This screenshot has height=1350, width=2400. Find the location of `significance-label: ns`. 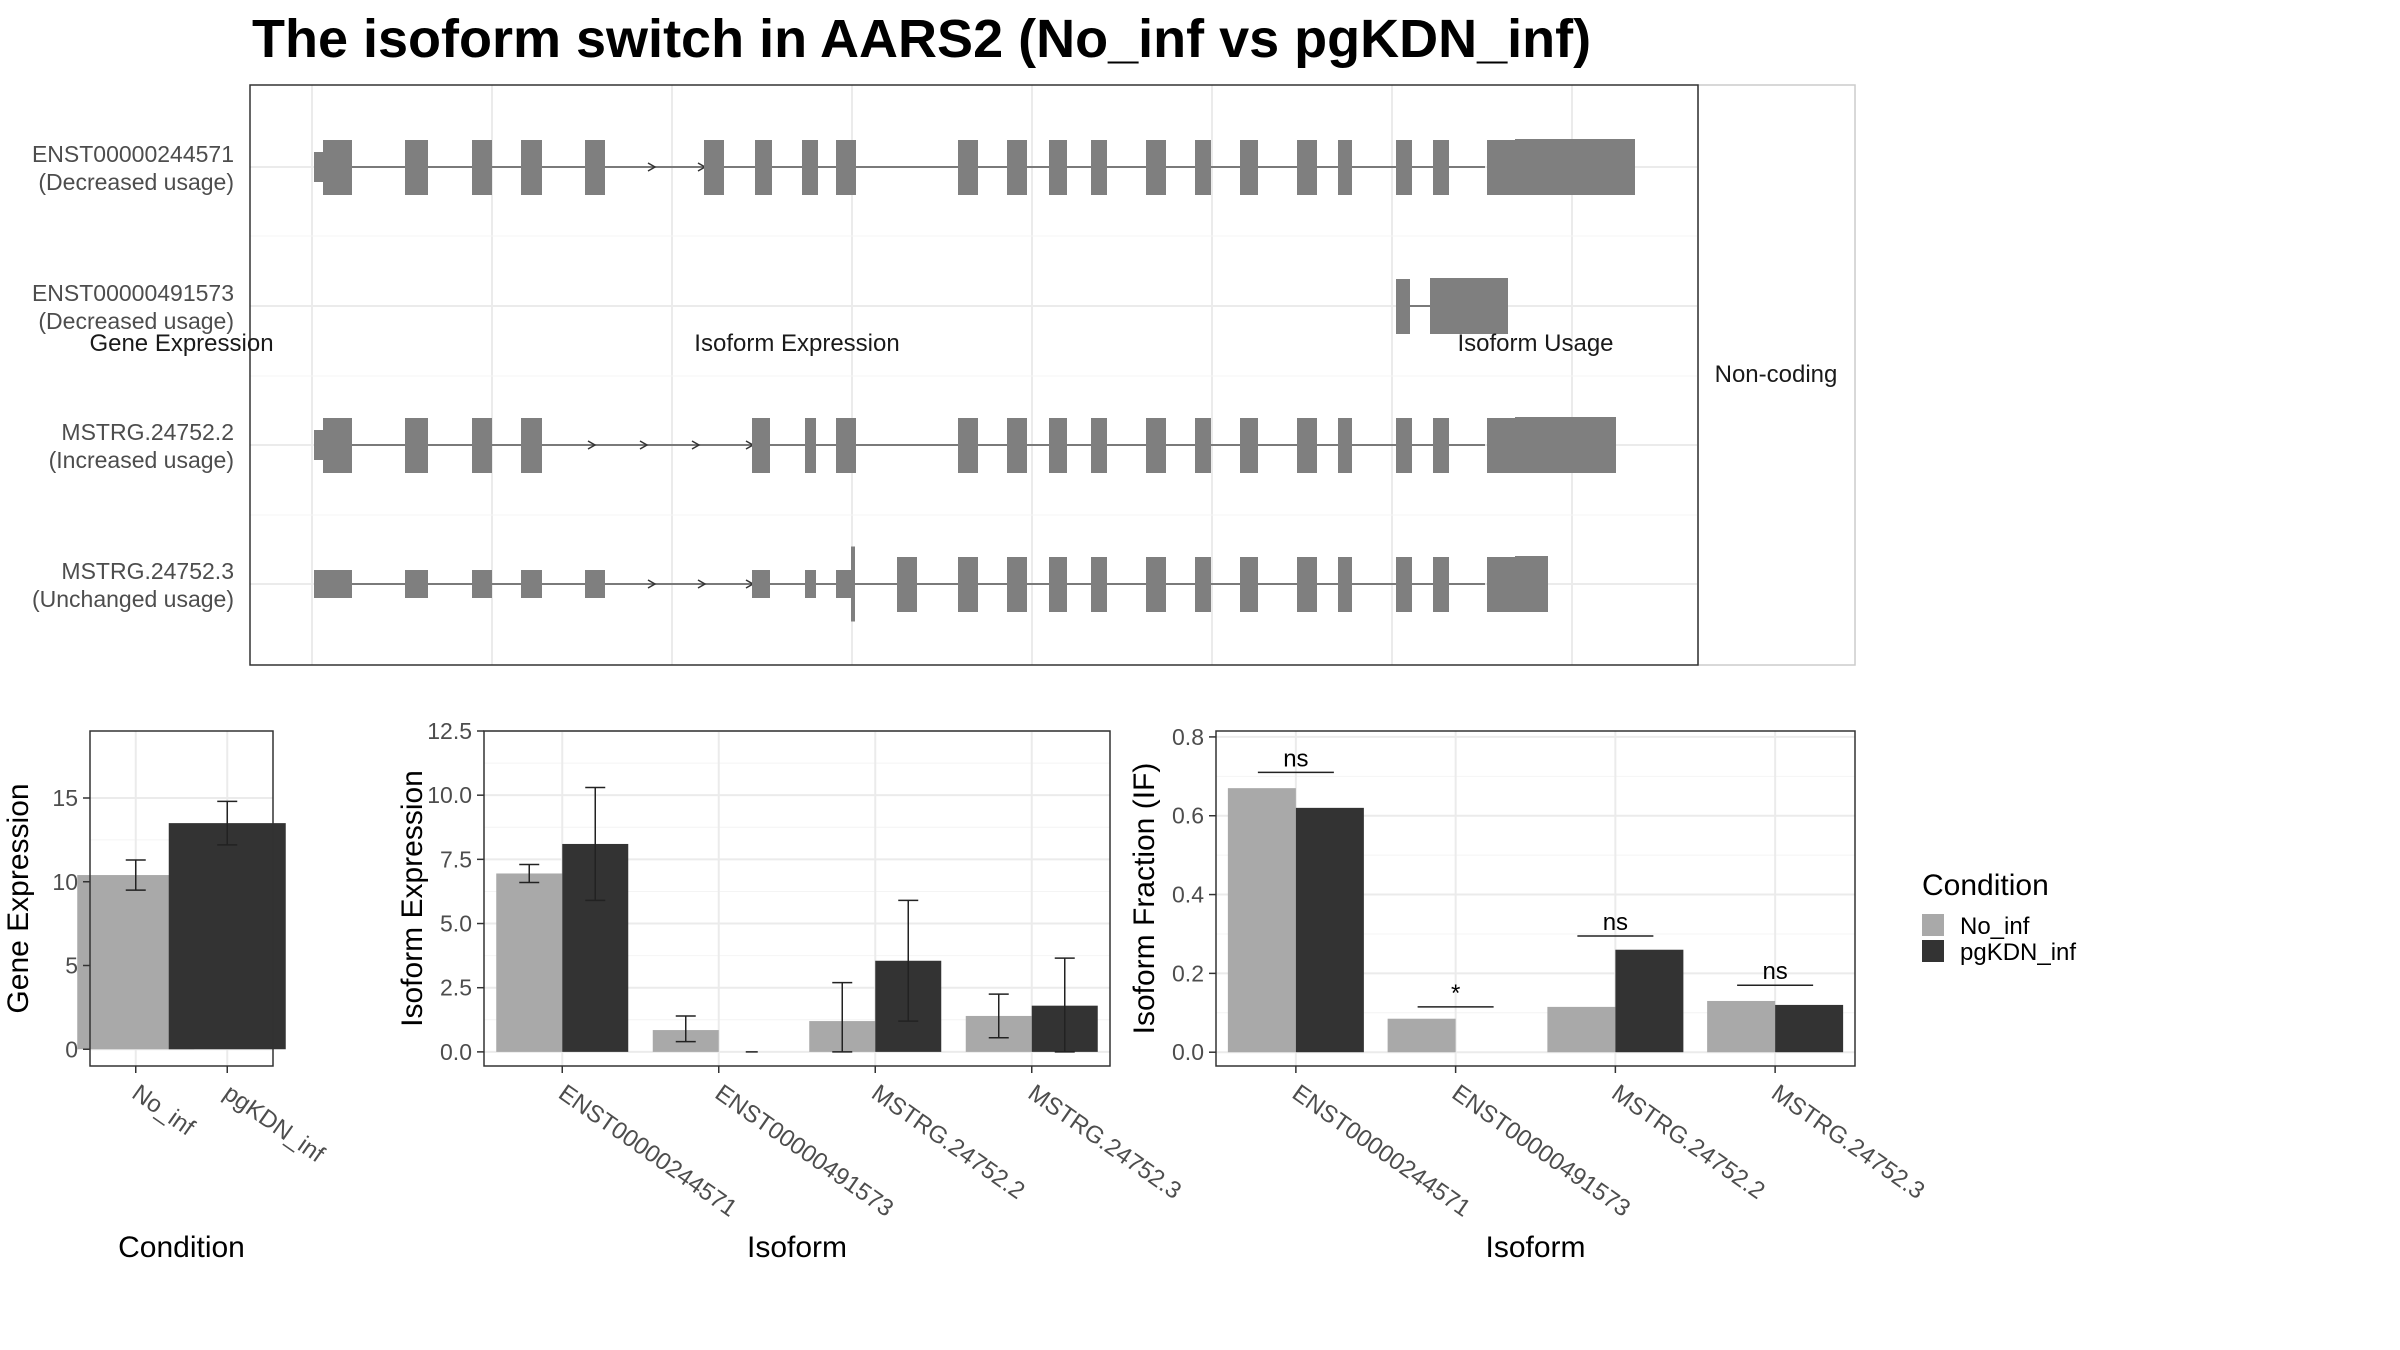

significance-label: ns is located at coordinates (1774, 971).